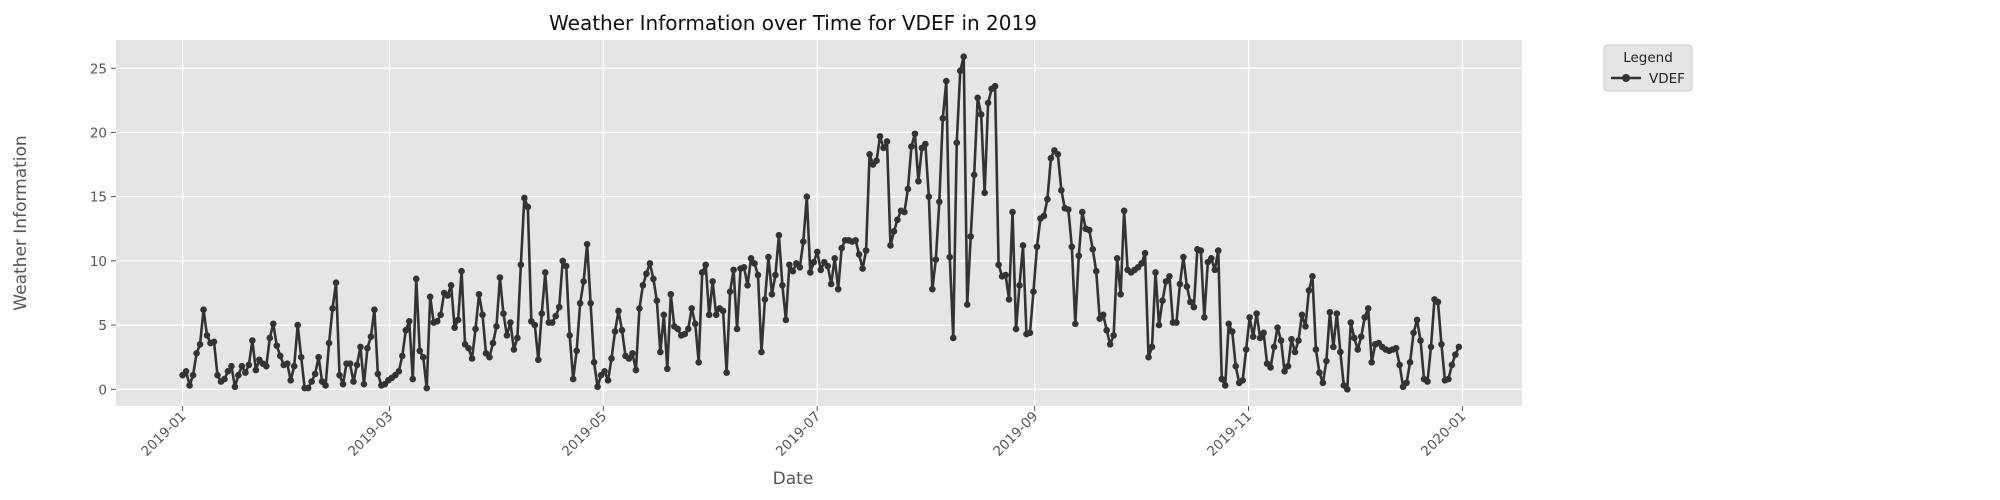 This screenshot has height=500, width=2000. What do you see at coordinates (102, 390) in the screenshot?
I see `y-tick-label: 0` at bounding box center [102, 390].